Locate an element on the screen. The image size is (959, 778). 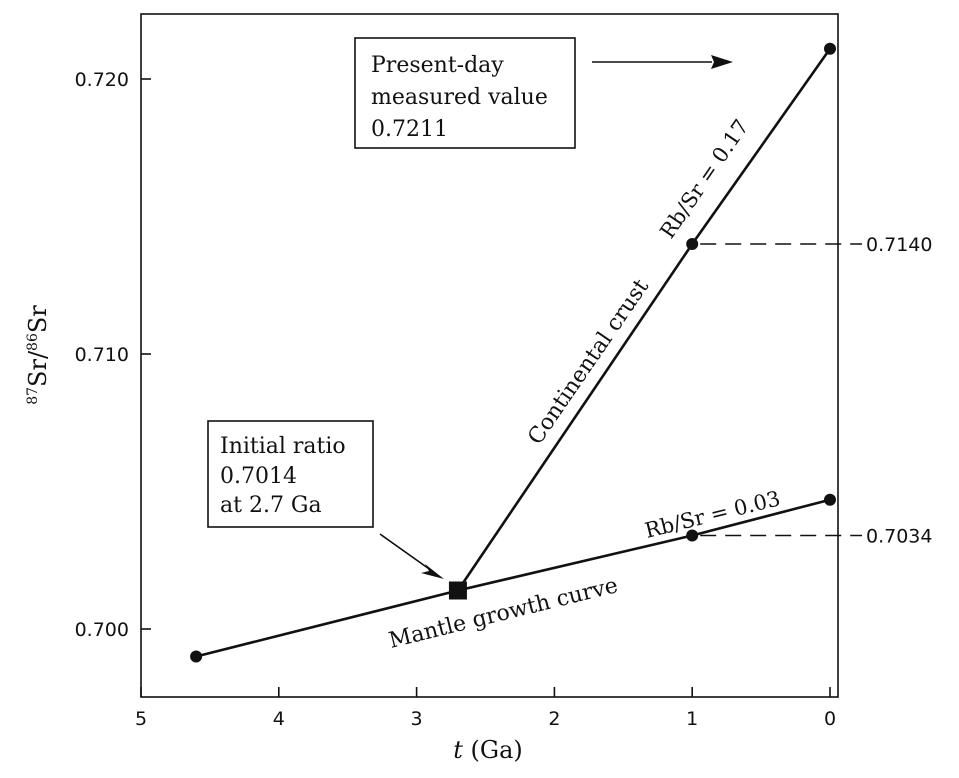
y-axis-label: 87Sr/86Sr is located at coordinates (38, 355).